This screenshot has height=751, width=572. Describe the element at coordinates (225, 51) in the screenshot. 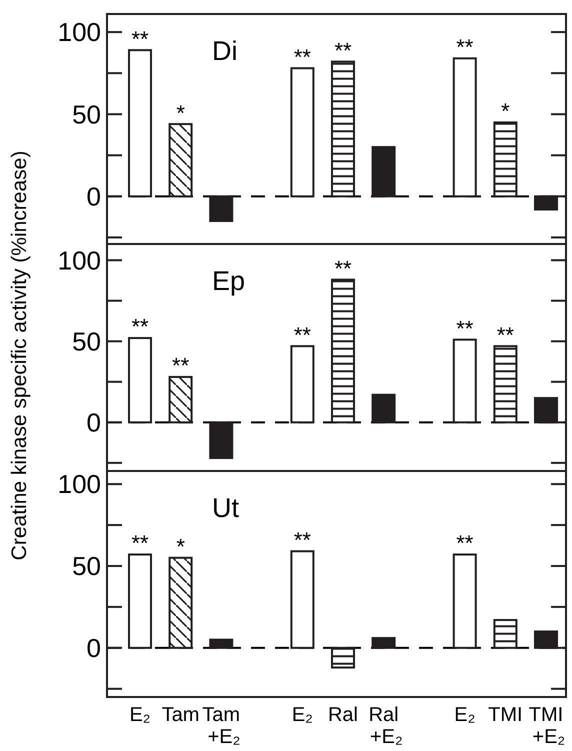

I see `text: Di` at that location.